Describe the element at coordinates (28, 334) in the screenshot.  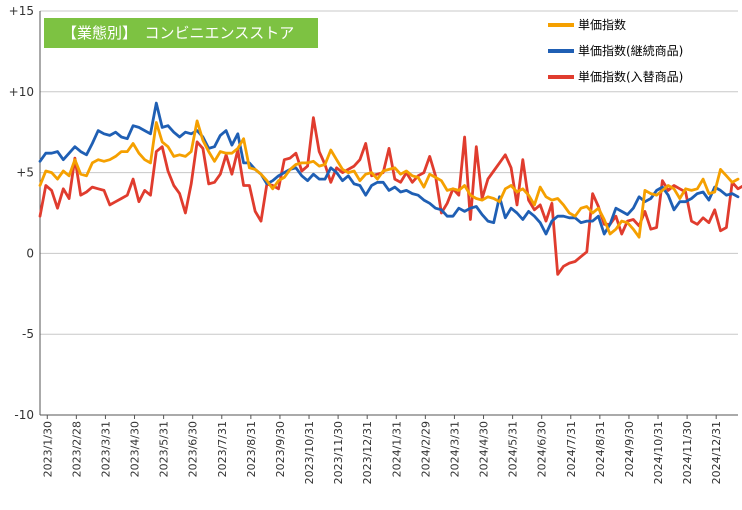
I see `y-tick-label: -5` at that location.